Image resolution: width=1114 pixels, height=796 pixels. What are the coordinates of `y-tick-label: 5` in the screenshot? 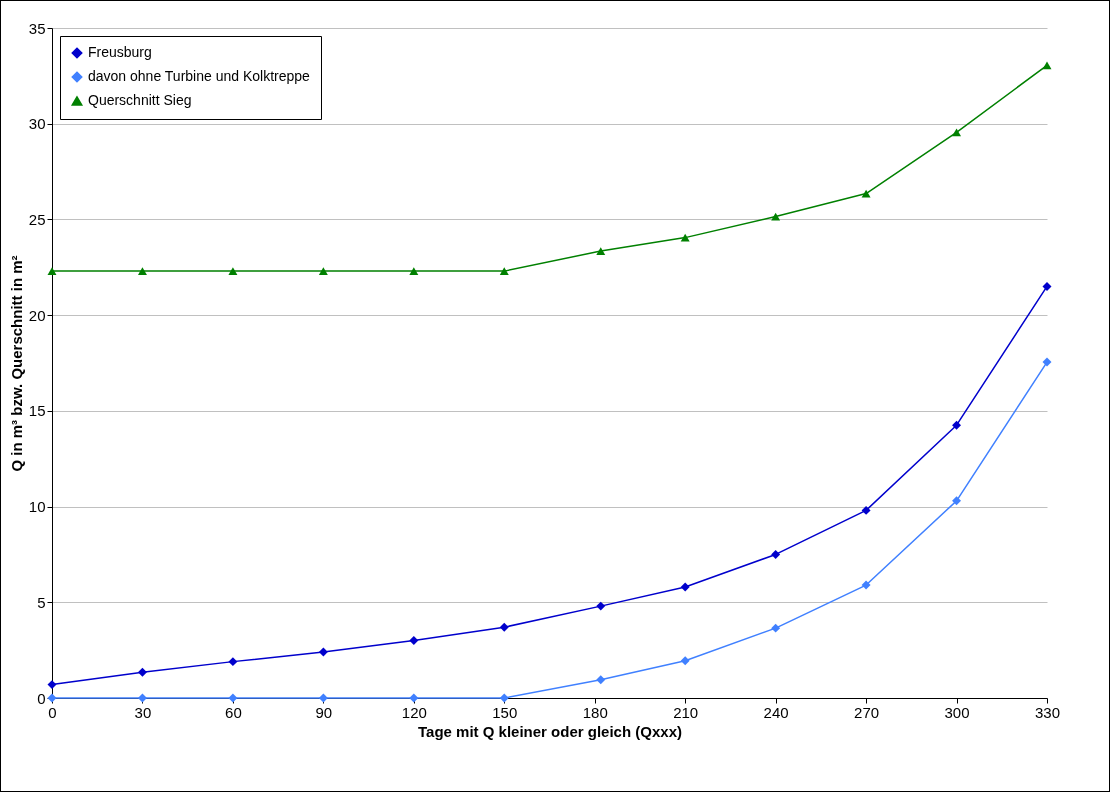 It's located at (41, 602).